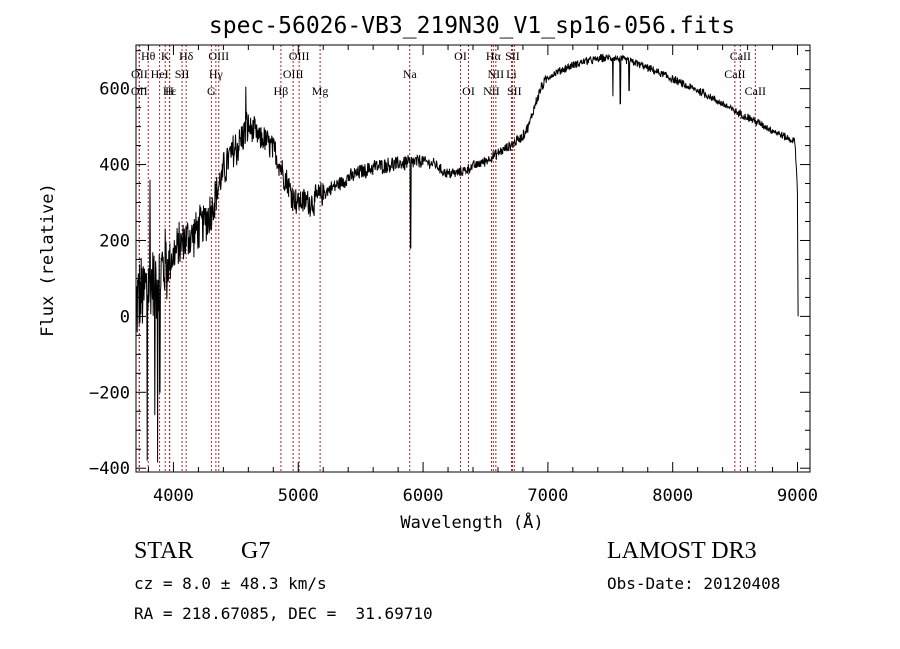 Image resolution: width=900 pixels, height=649 pixels. Describe the element at coordinates (281, 91) in the screenshot. I see `spectral-line-label-22: Hβ` at that location.